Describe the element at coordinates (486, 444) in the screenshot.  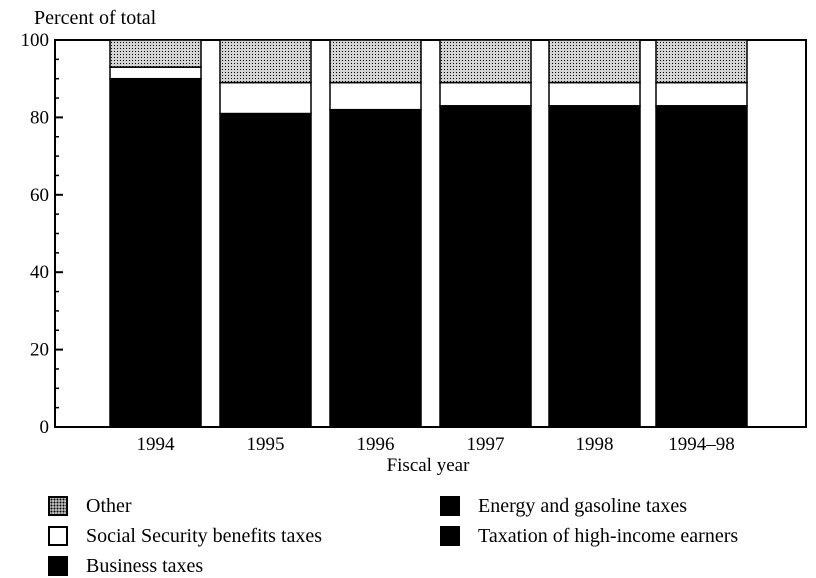
I see `x-tick-label: 1997` at that location.